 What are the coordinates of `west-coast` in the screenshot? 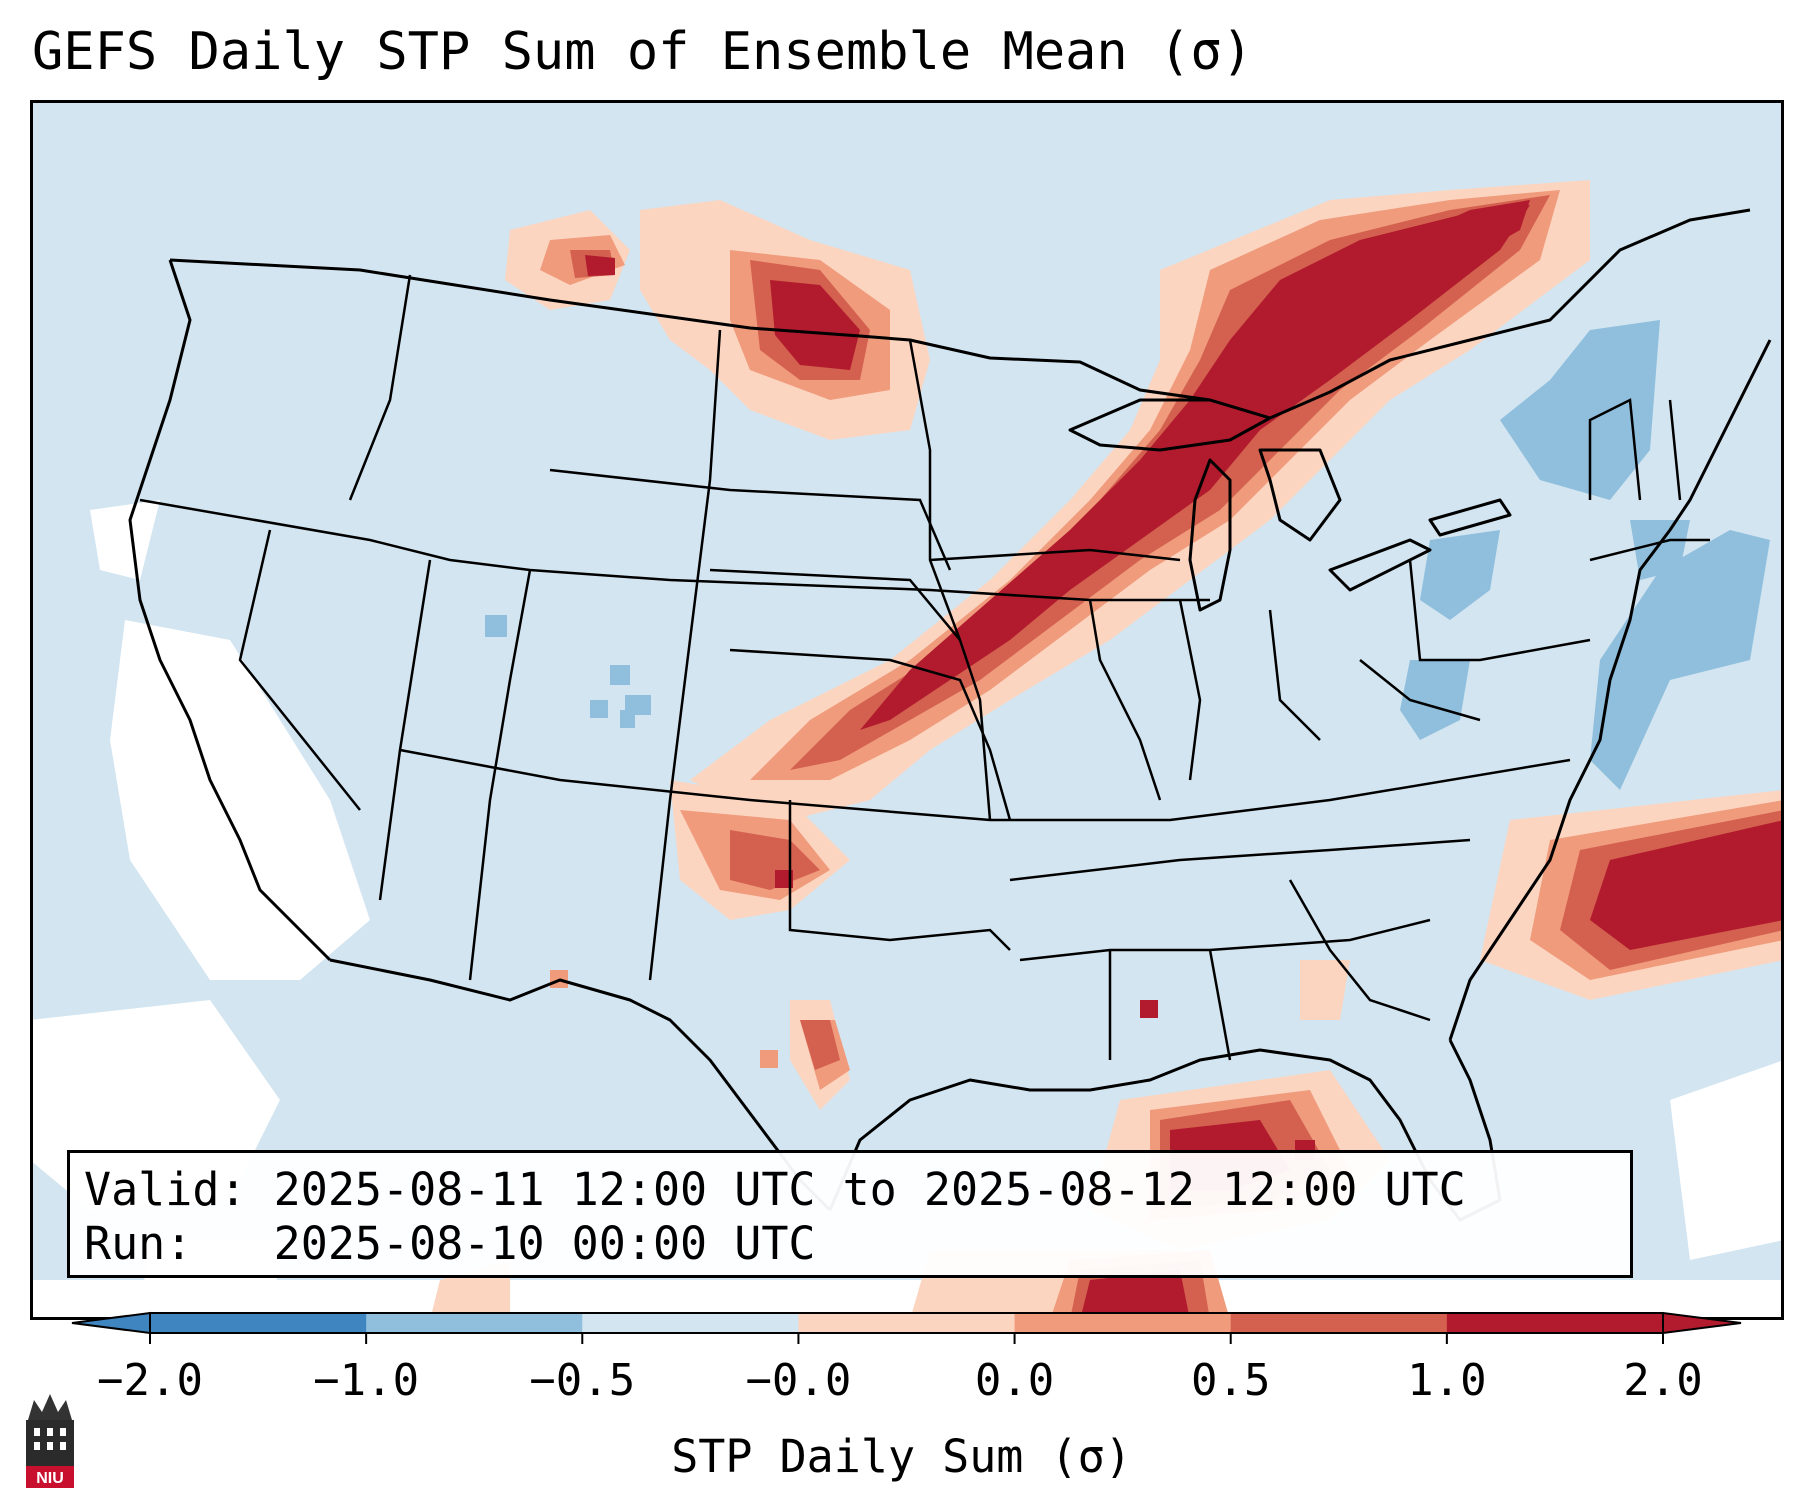 It's located at (230, 610).